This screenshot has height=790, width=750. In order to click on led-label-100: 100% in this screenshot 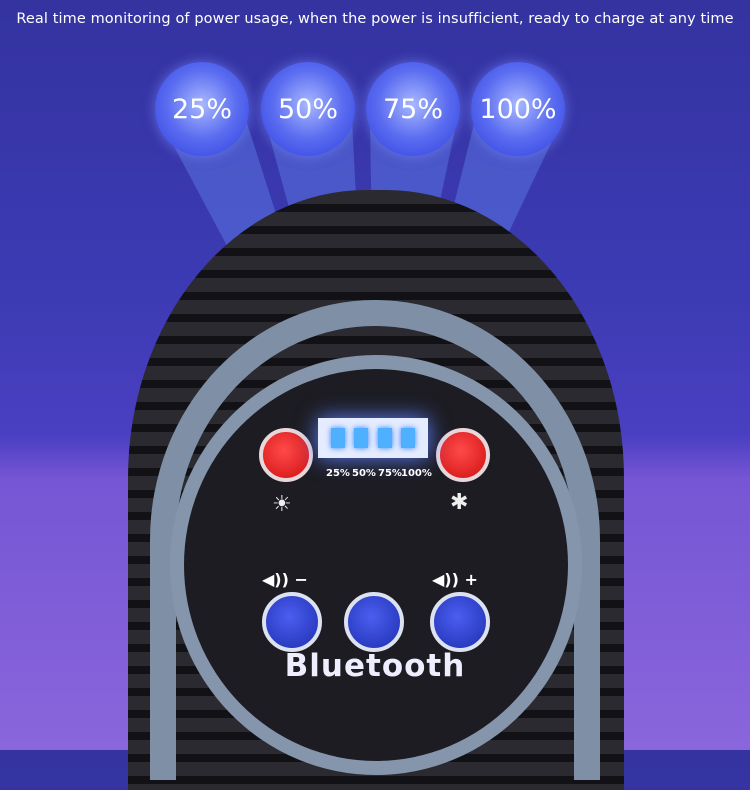, I will do `click(416, 473)`.